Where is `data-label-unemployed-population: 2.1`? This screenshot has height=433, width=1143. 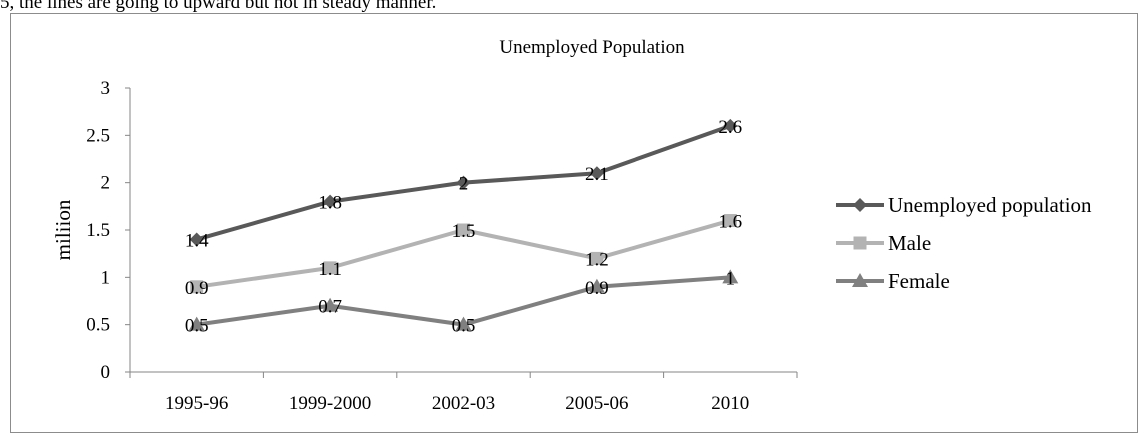 data-label-unemployed-population: 2.1 is located at coordinates (597, 174).